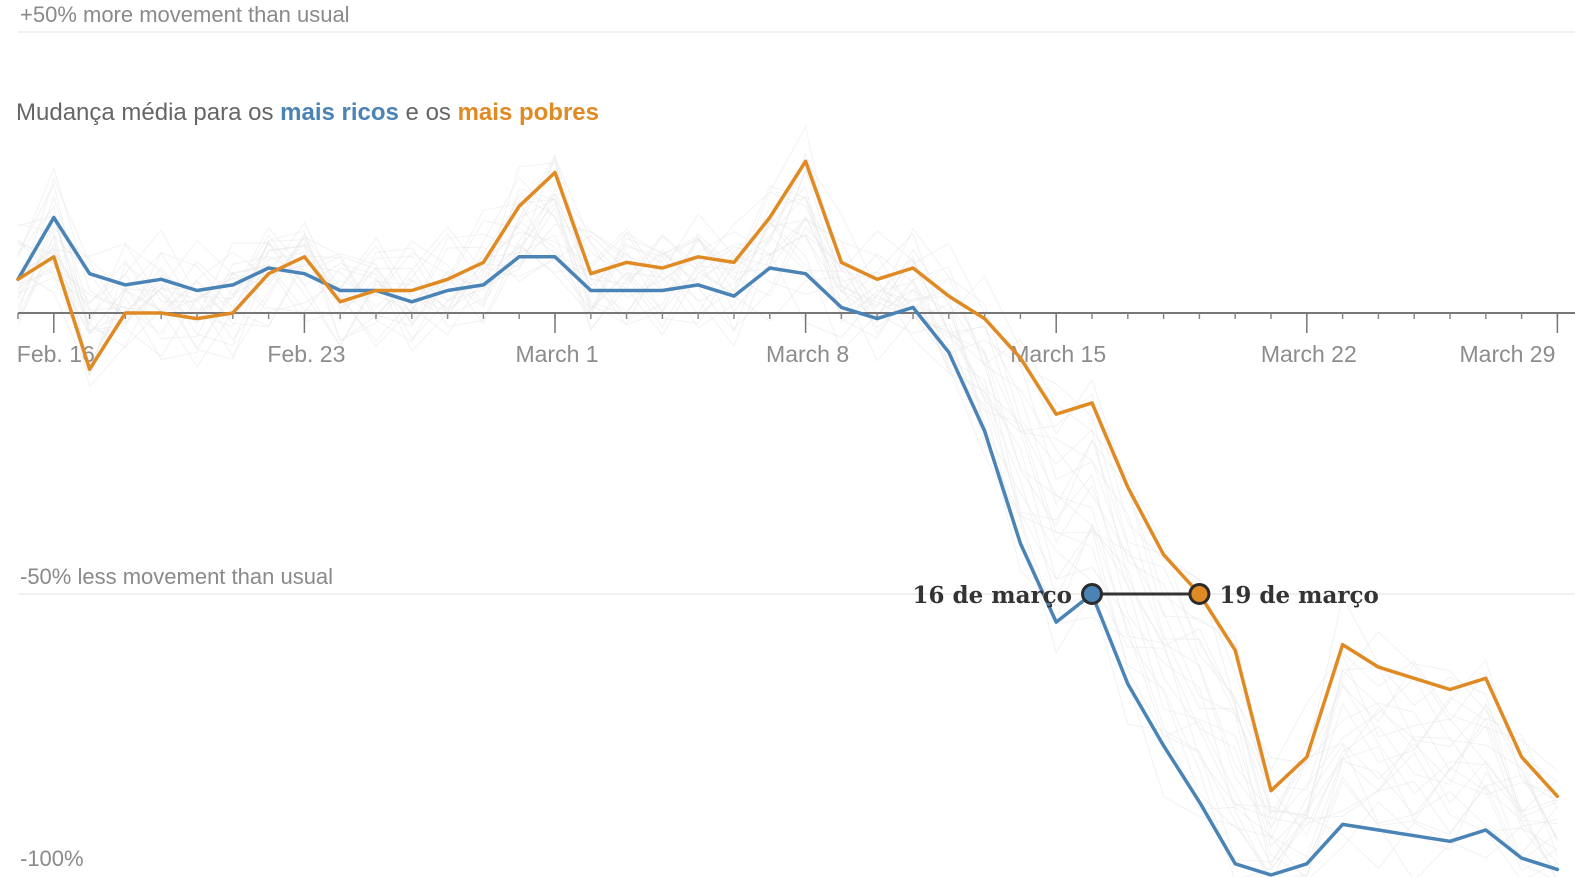 This screenshot has height=877, width=1575. Describe the element at coordinates (807, 354) in the screenshot. I see `x-tick-label: March 8` at that location.